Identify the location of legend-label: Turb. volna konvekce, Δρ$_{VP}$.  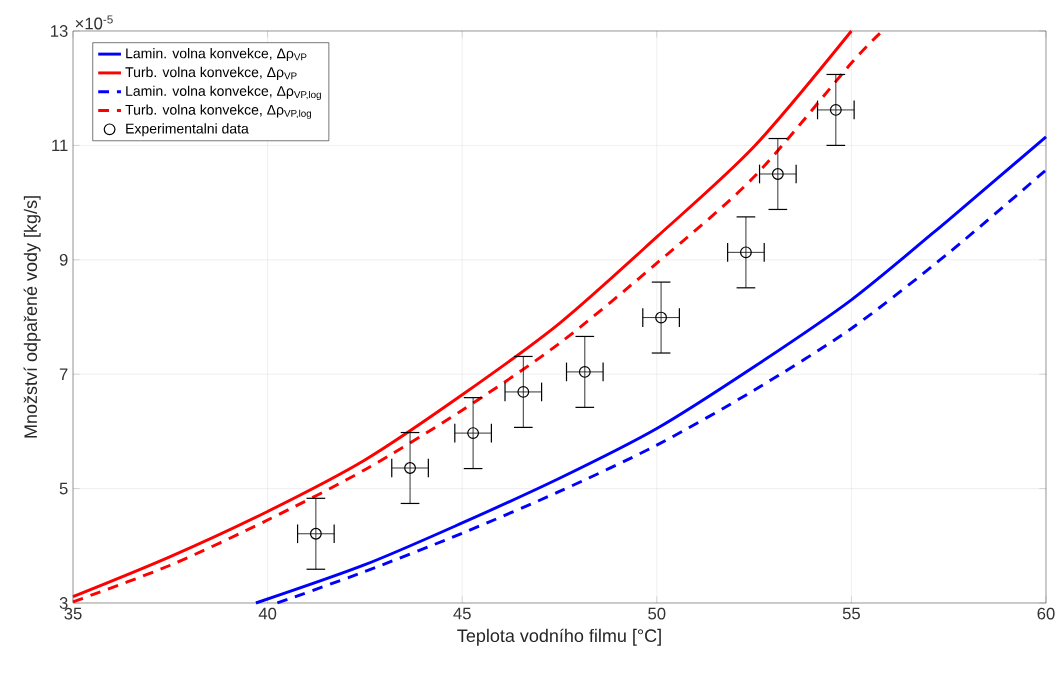
(211, 73).